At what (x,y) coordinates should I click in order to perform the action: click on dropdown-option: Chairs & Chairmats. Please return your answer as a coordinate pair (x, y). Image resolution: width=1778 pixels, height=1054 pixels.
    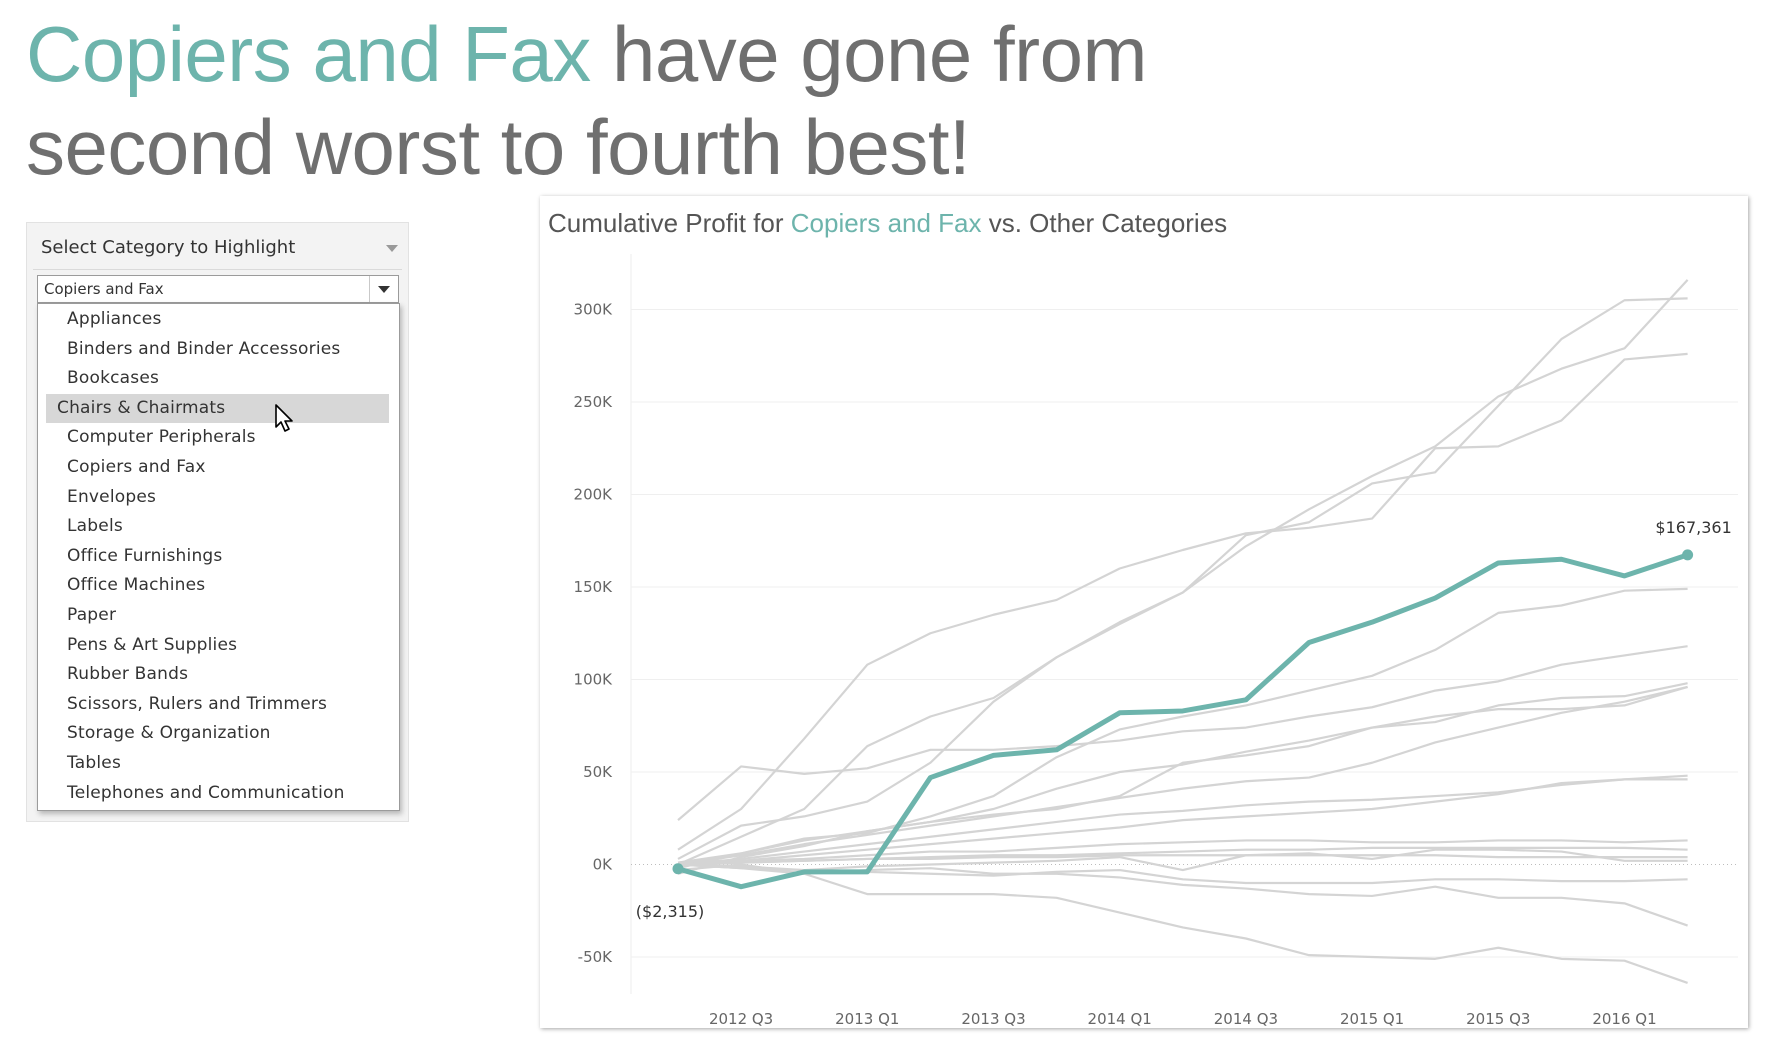
    Looking at the image, I should click on (217, 408).